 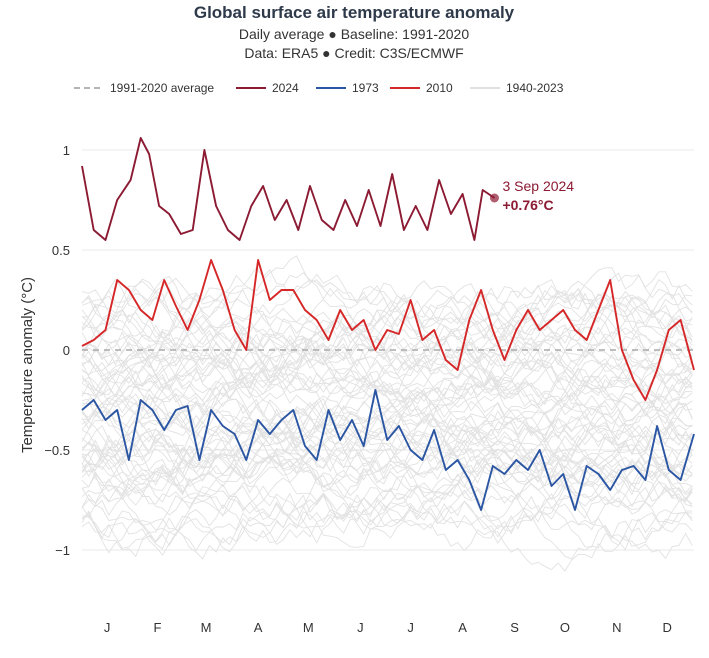 What do you see at coordinates (66, 350) in the screenshot?
I see `y-tick-label: 0` at bounding box center [66, 350].